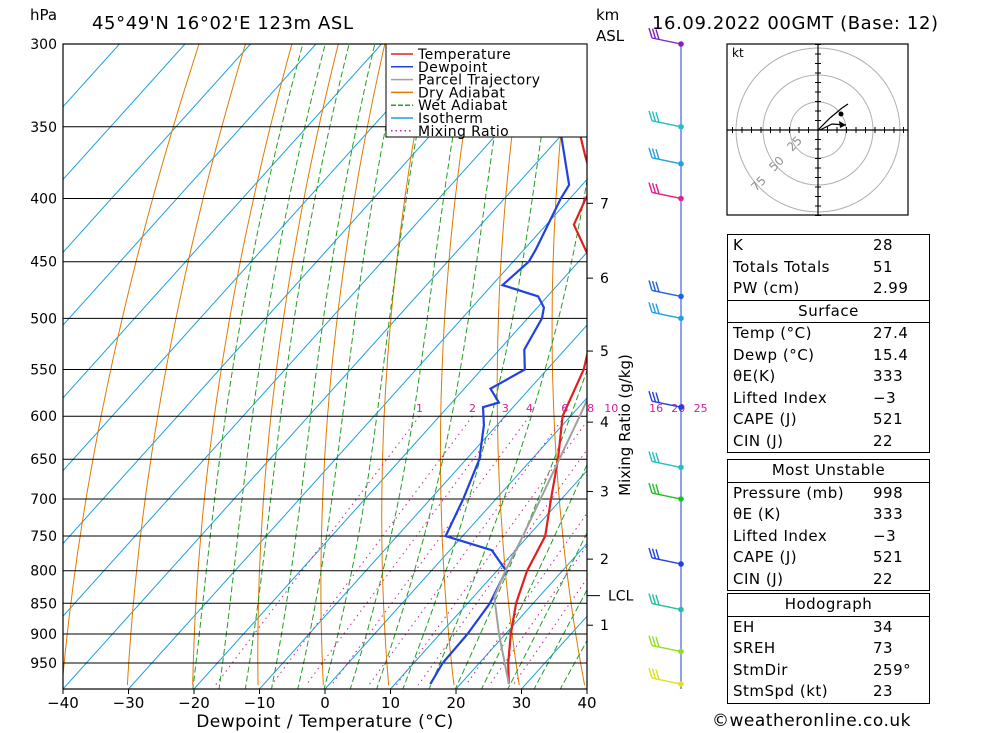 The width and height of the screenshot is (1000, 733). What do you see at coordinates (472, 408) in the screenshot?
I see `mixing-ratio-label: 2` at bounding box center [472, 408].